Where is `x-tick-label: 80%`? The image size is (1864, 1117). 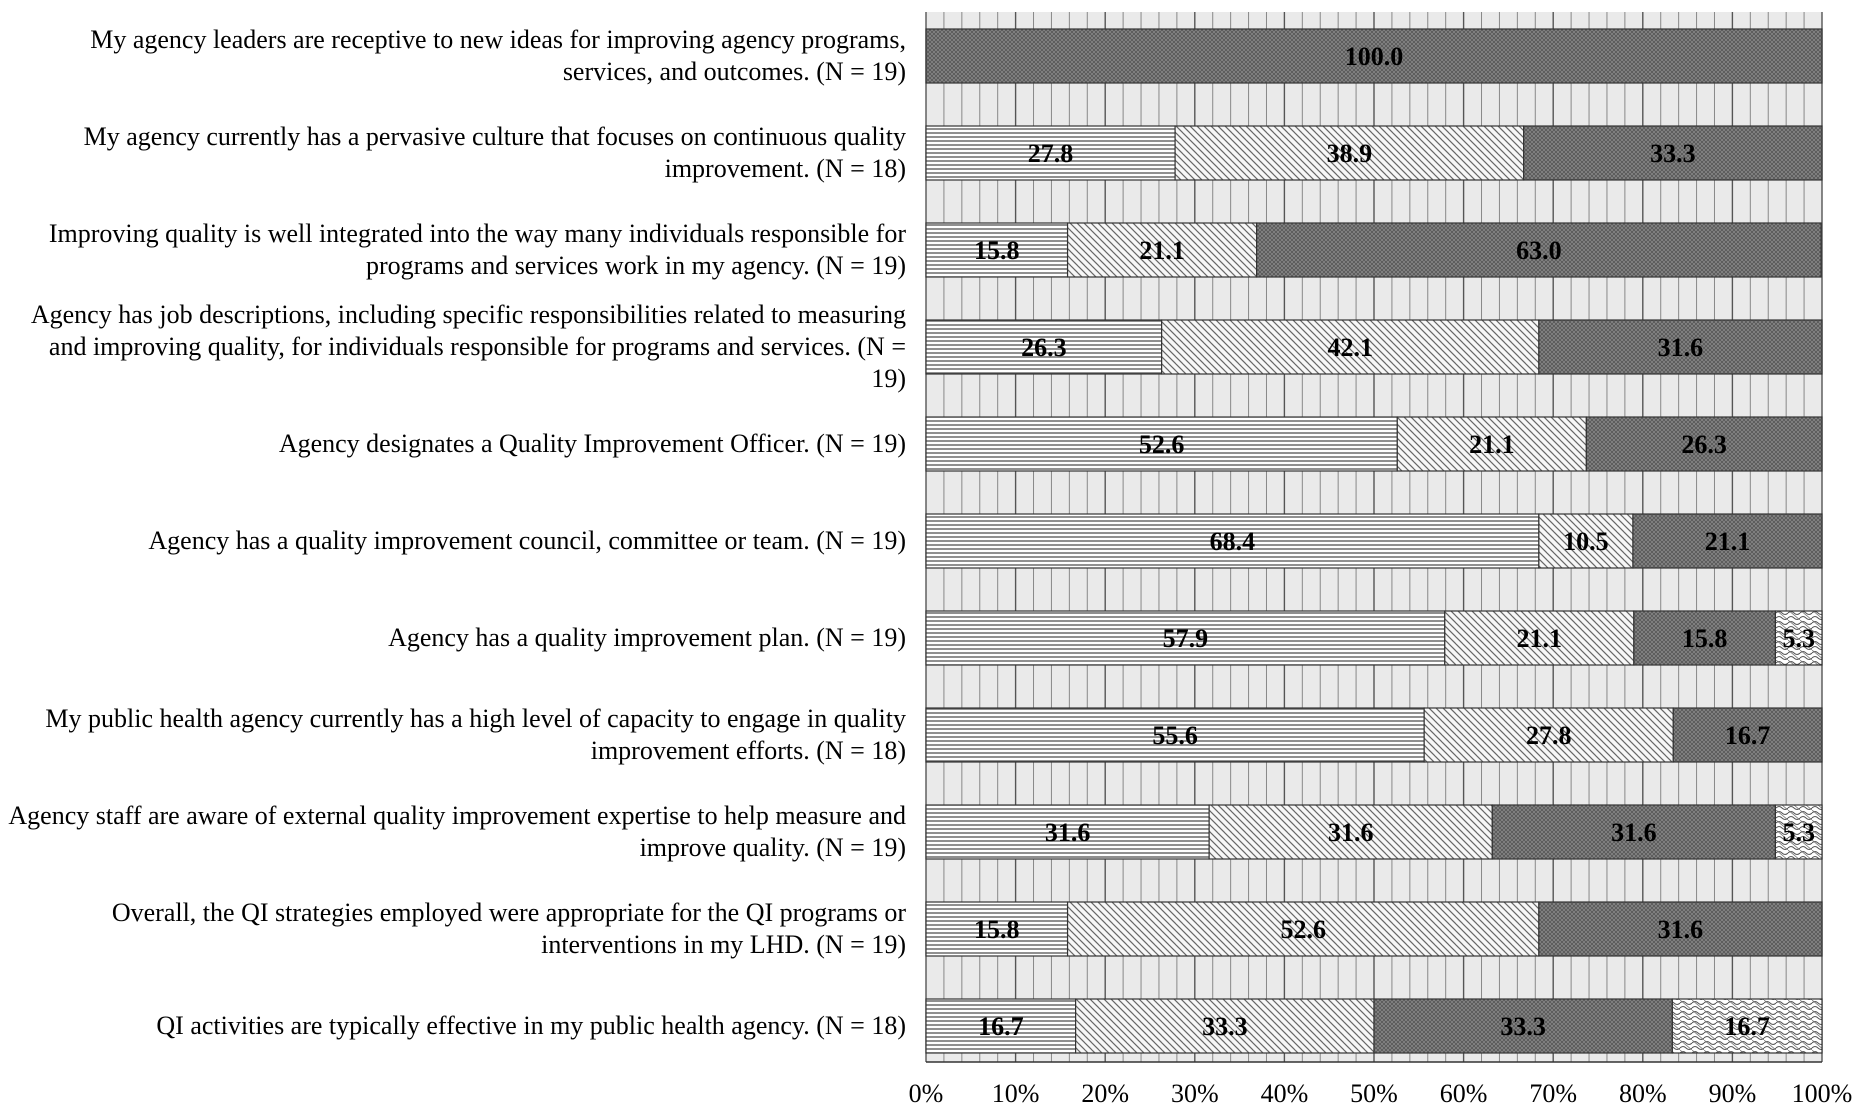
x-tick-label: 80% is located at coordinates (1643, 1093).